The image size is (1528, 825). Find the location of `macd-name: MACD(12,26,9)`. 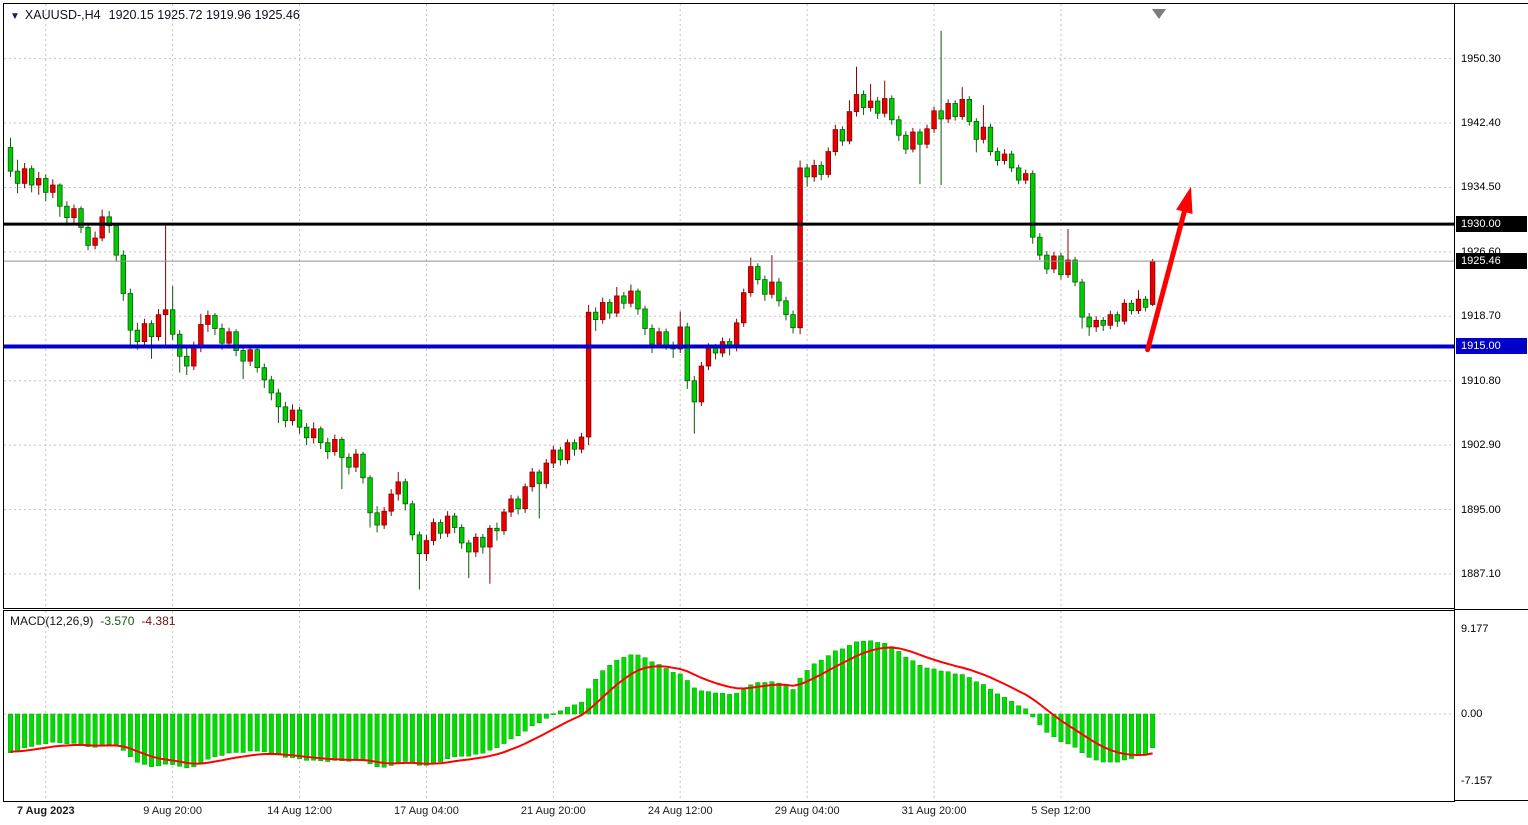

macd-name: MACD(12,26,9) is located at coordinates (52, 621).